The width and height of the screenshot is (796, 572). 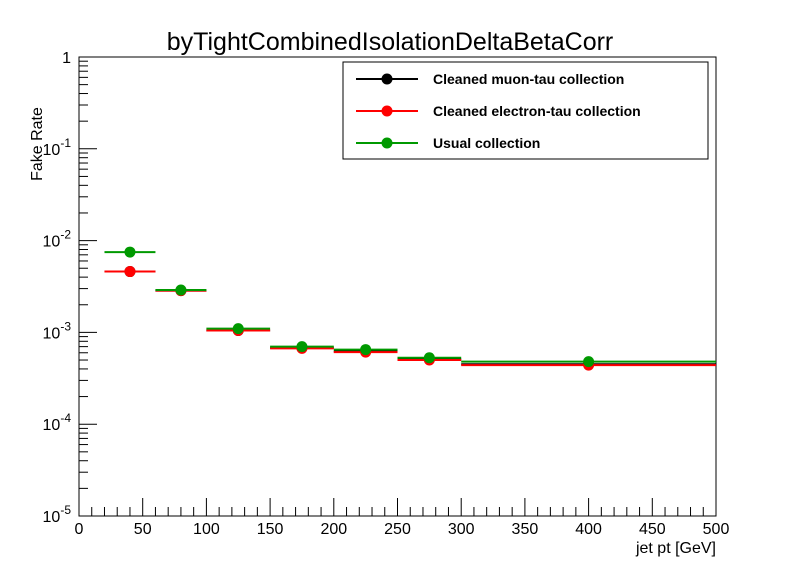 I want to click on x-tick-label: 400, so click(x=588, y=529).